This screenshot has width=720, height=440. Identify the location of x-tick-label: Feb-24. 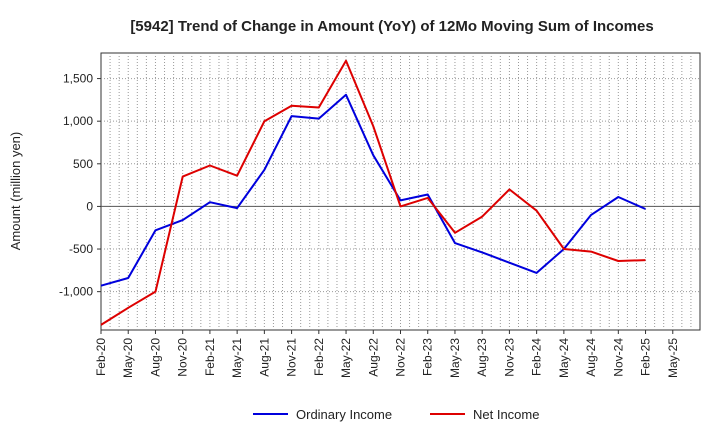
(537, 357).